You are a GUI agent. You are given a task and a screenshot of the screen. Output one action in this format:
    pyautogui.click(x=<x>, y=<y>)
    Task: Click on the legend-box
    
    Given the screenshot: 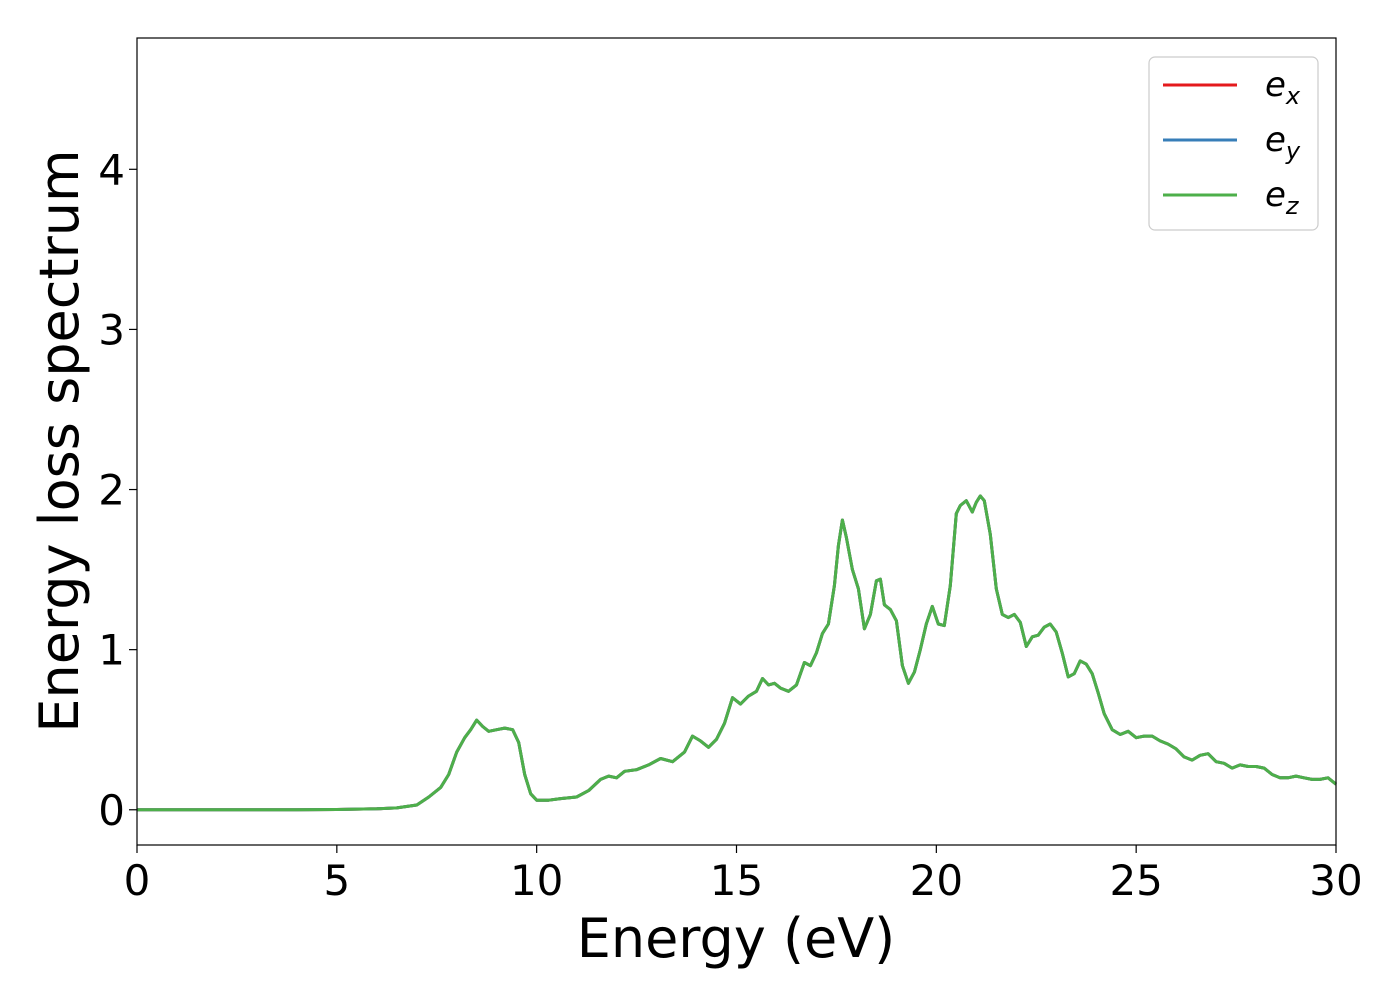 What is the action you would take?
    pyautogui.click(x=1233, y=143)
    